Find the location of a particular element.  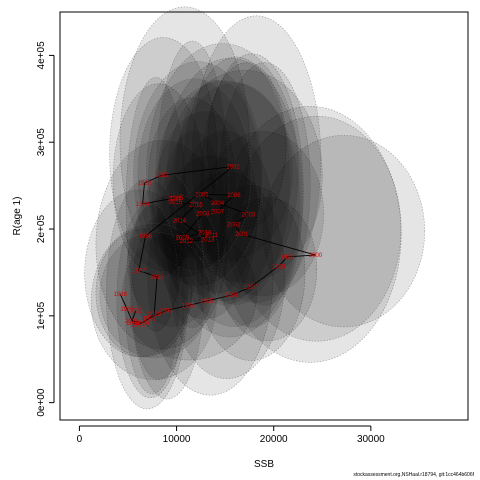

year-label-2015: 2015 is located at coordinates (196, 206).